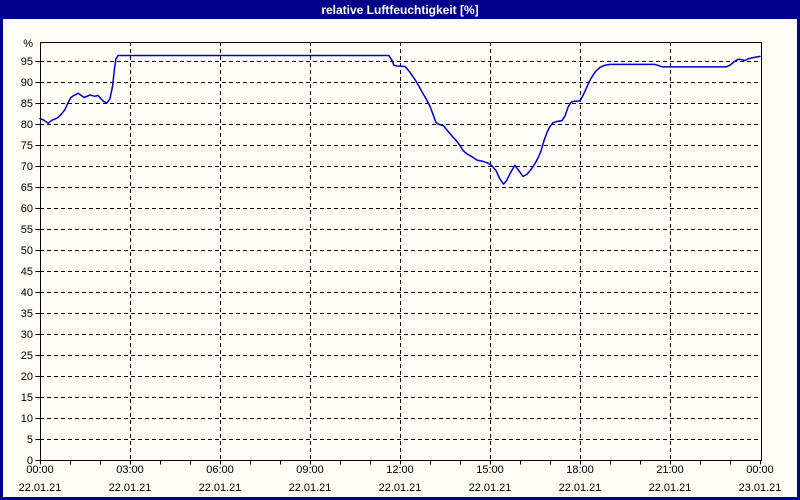 The image size is (800, 500). Describe the element at coordinates (27, 125) in the screenshot. I see `y-axis-label: 80` at that location.